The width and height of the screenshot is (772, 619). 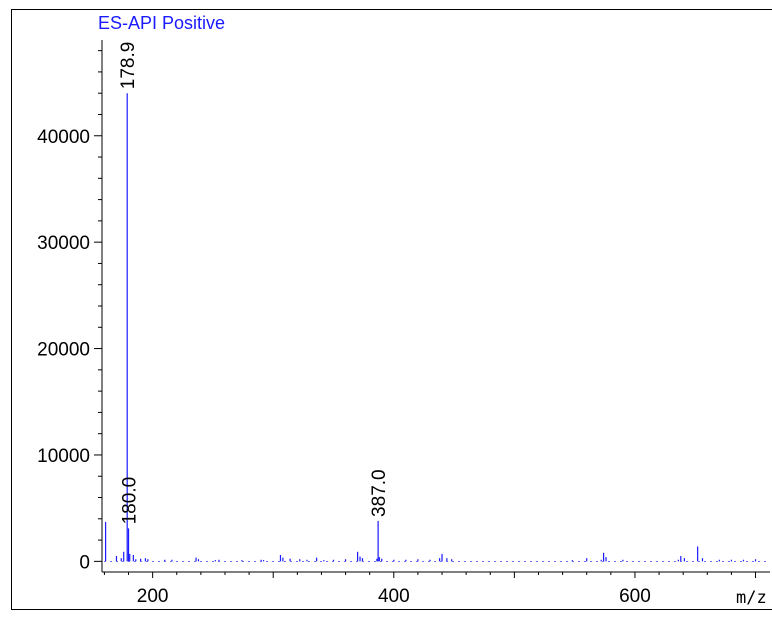 What do you see at coordinates (436, 589) in the screenshot?
I see `x-axis: 200 400 600` at bounding box center [436, 589].